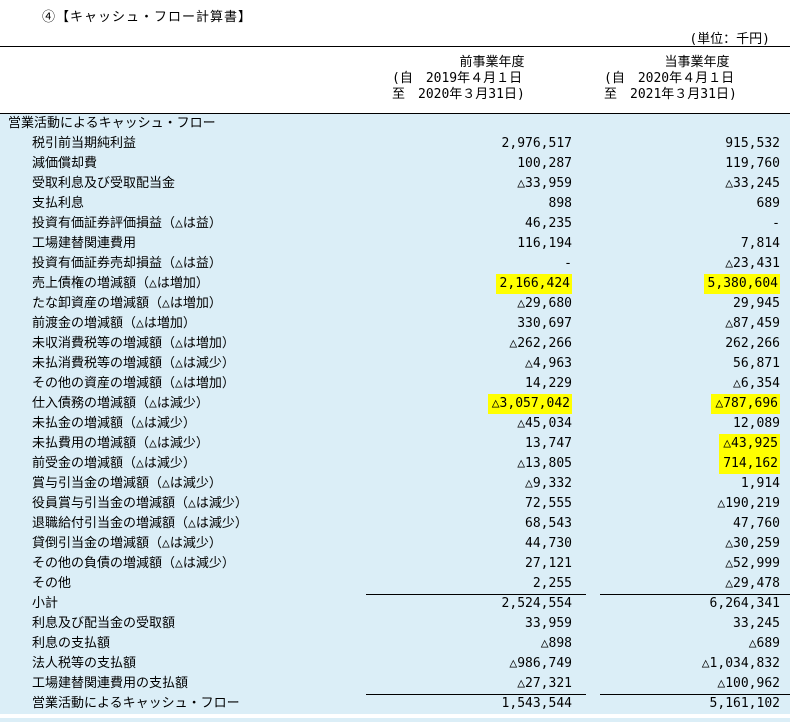  Describe the element at coordinates (756, 383) in the screenshot. I see `curr-period-value: △6,354` at that location.